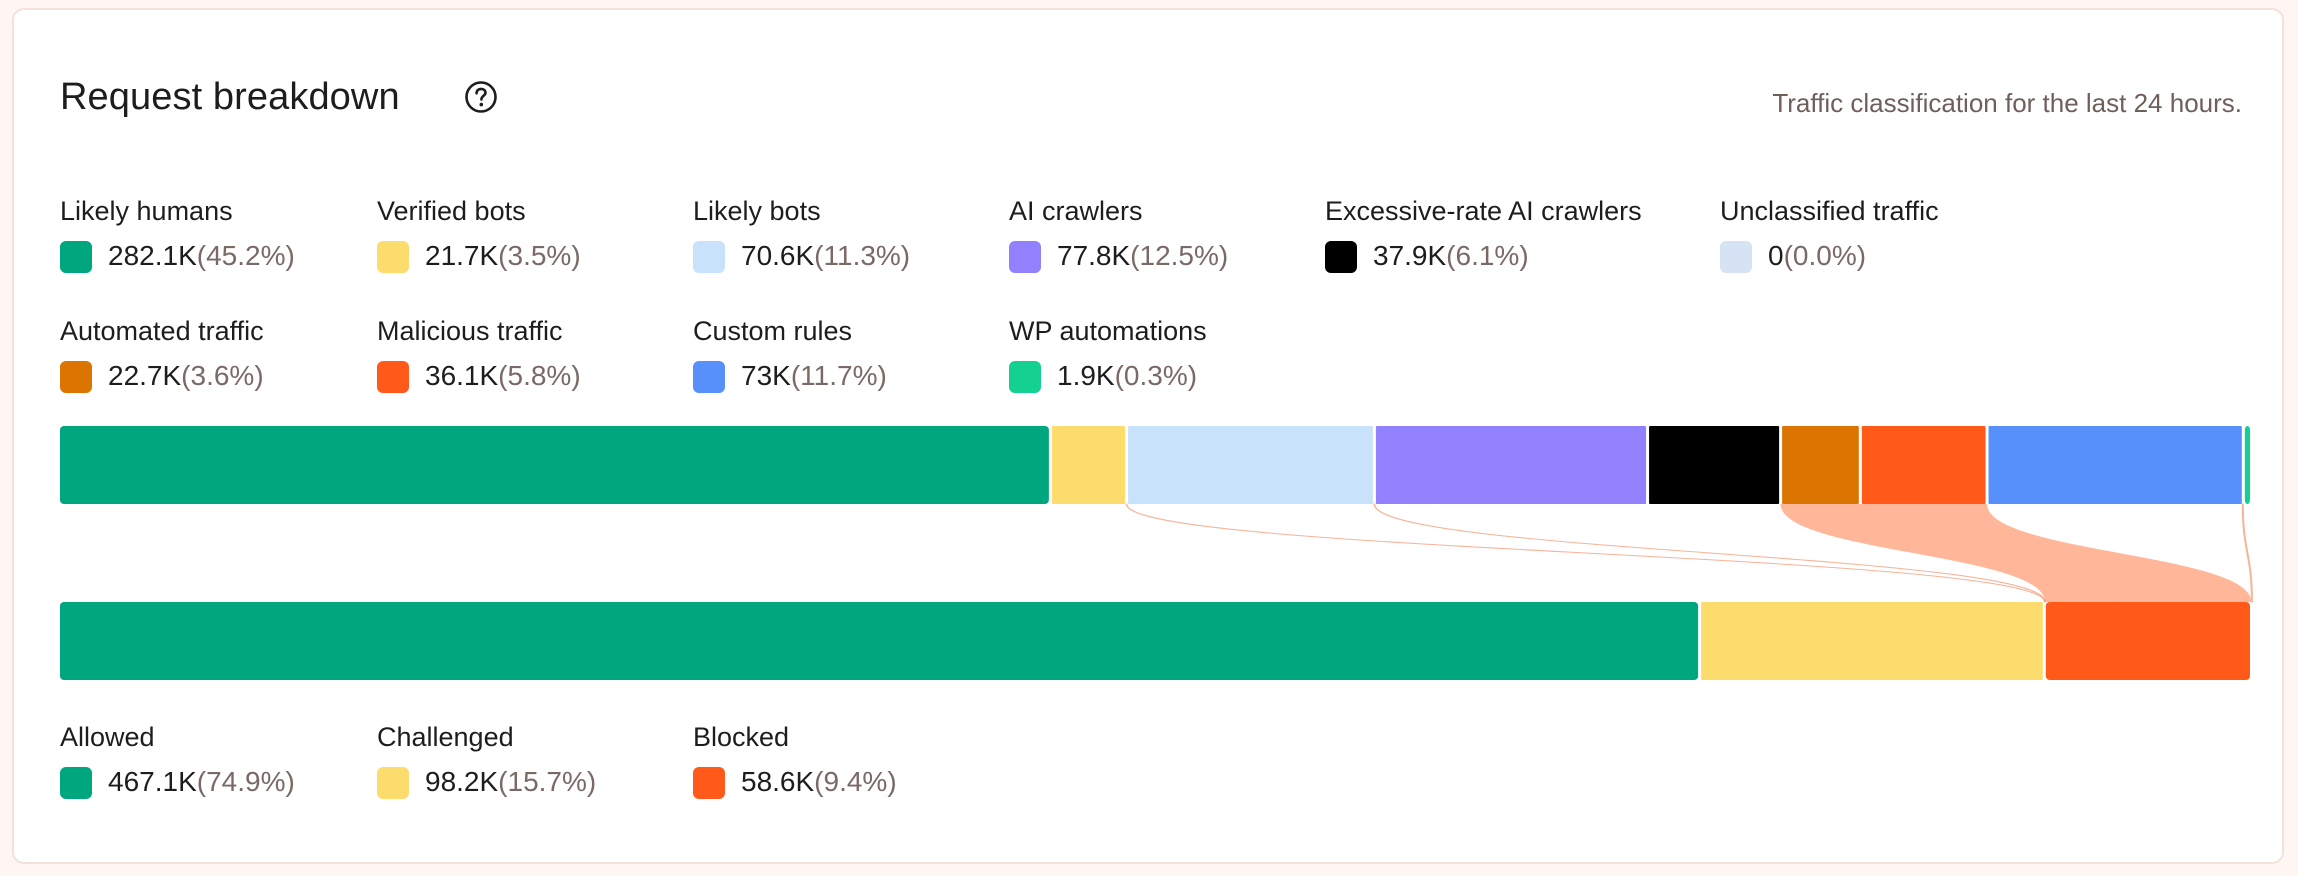 The height and width of the screenshot is (876, 2298). Describe the element at coordinates (778, 255) in the screenshot. I see `legend-count: 70.6K` at that location.